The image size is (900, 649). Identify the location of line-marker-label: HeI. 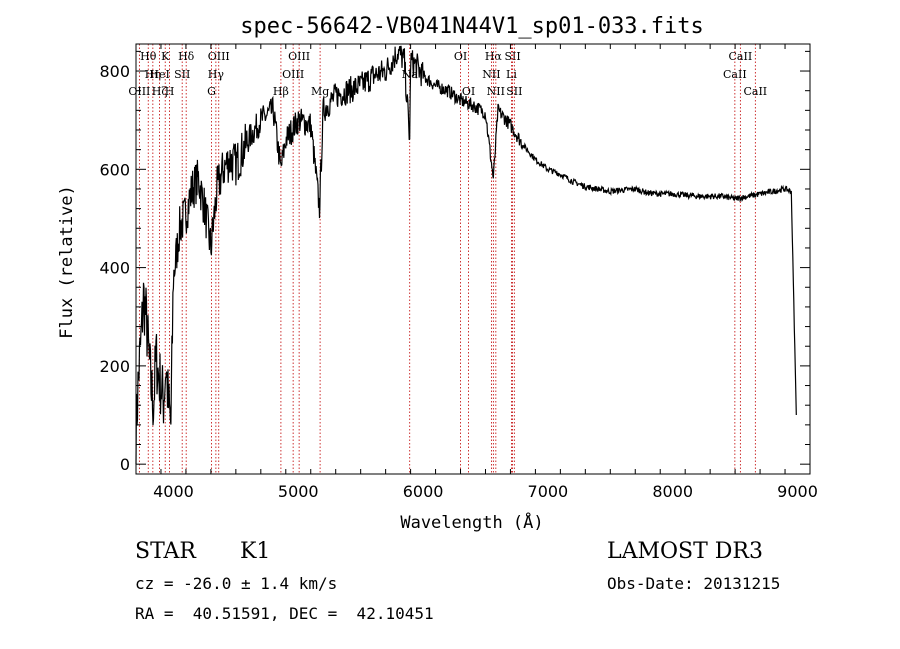
(159, 74).